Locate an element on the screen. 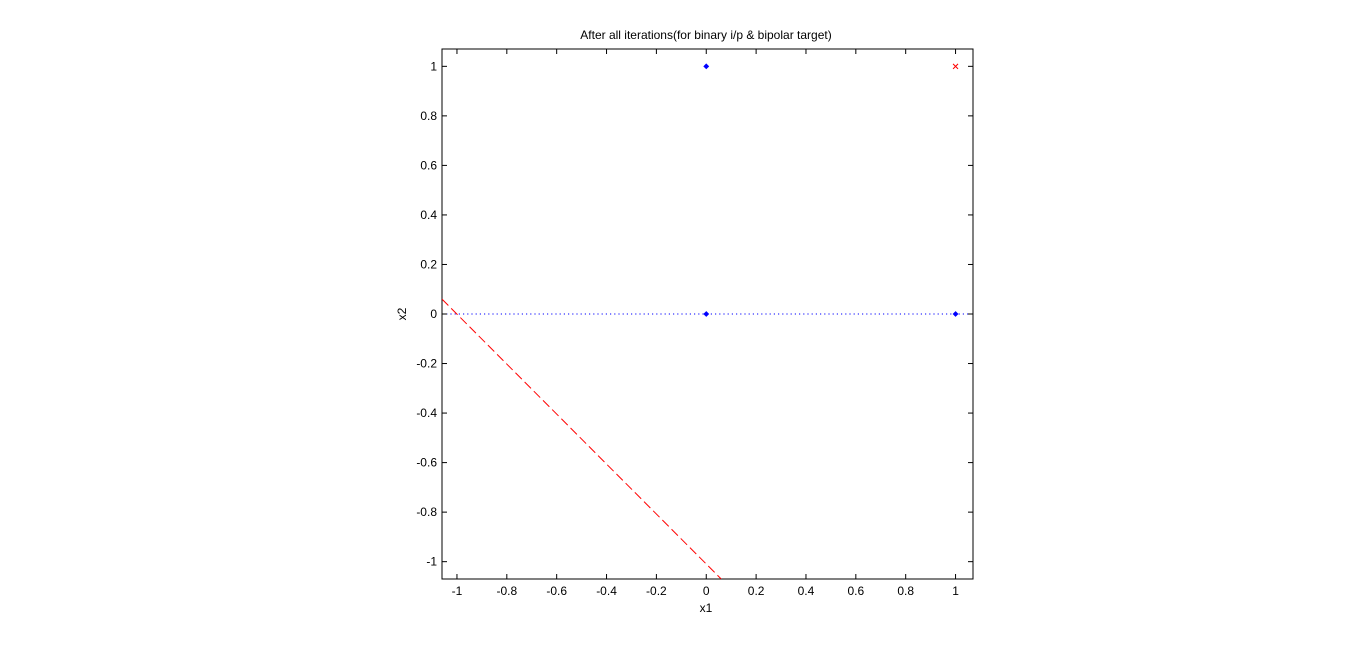 The image size is (1366, 651). y-tick-label: 1 is located at coordinates (433, 66).